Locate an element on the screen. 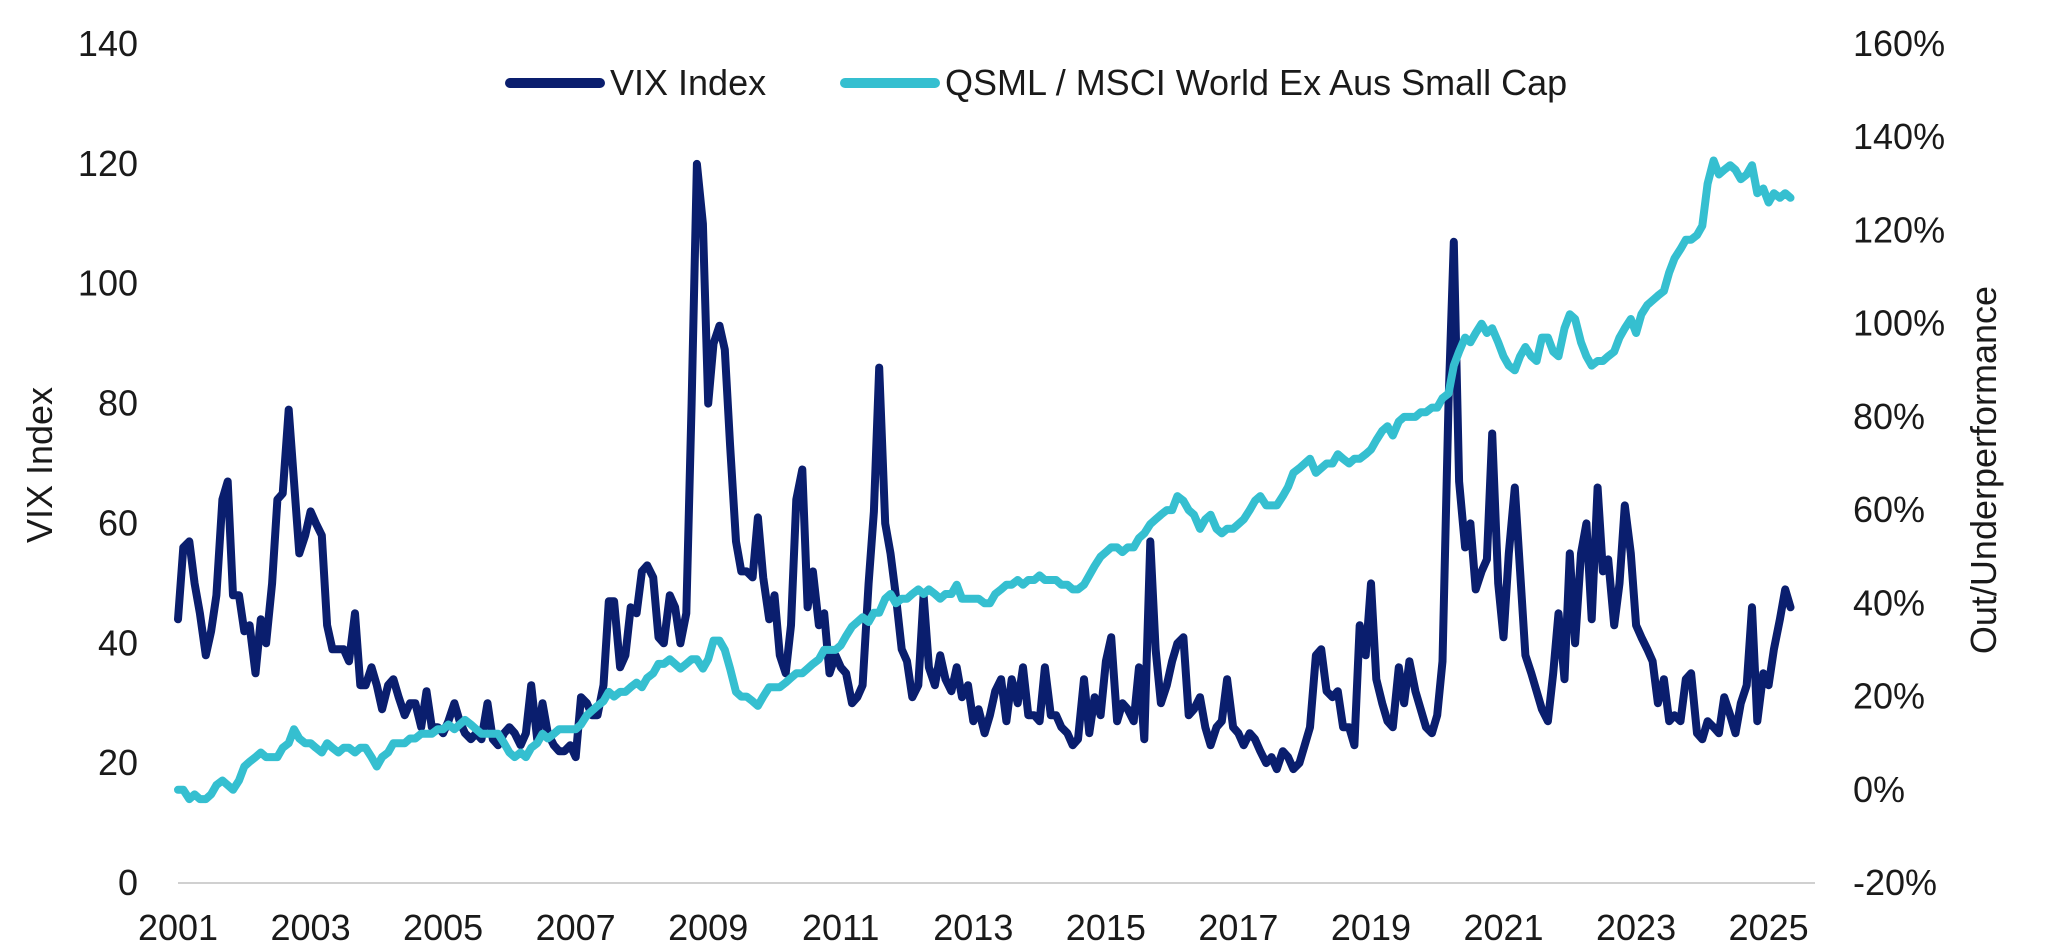 This screenshot has height=949, width=2045. y-left-tick-label: 120 is located at coordinates (108, 163).